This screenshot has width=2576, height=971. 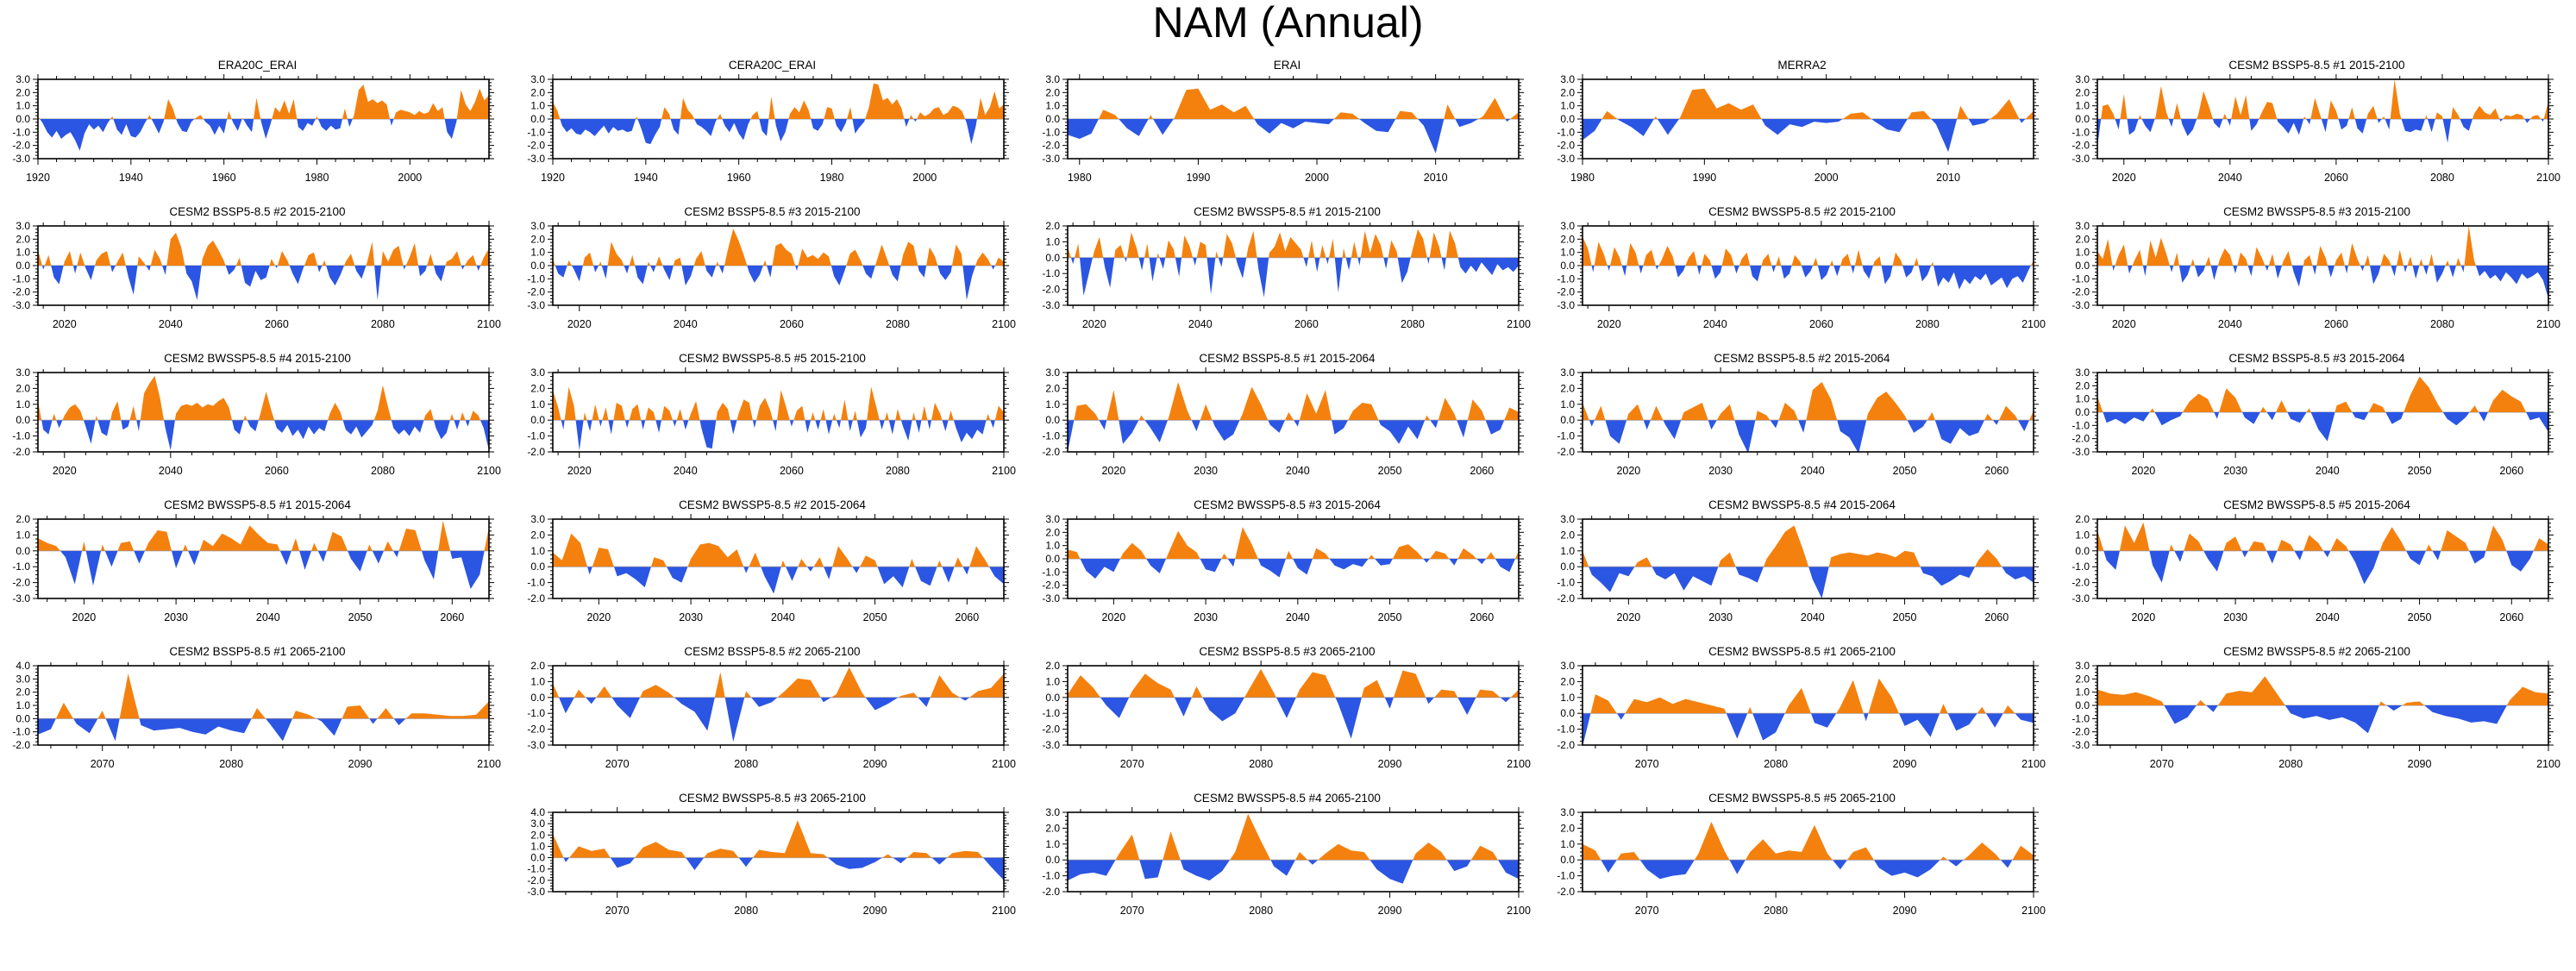 What do you see at coordinates (257, 651) in the screenshot?
I see `panel-title: CESM2 BSSP5-8.5 #1 2065-2100` at bounding box center [257, 651].